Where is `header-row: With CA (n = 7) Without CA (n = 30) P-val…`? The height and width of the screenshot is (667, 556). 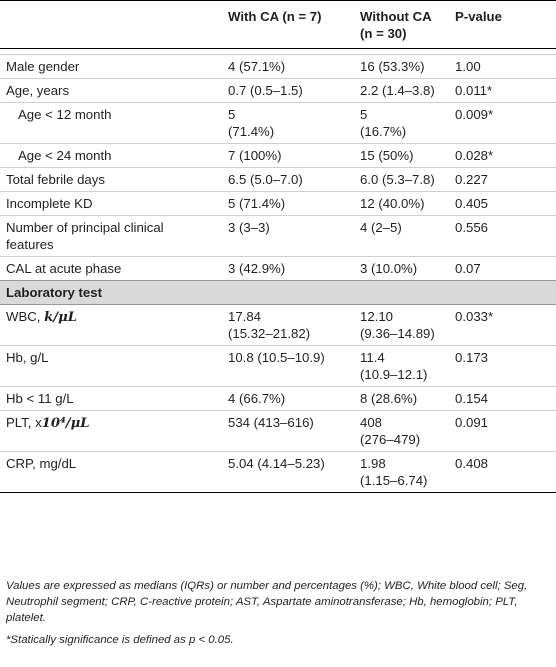 header-row: With CA (n = 7) Without CA (n = 30) P-val… is located at coordinates (278, 24).